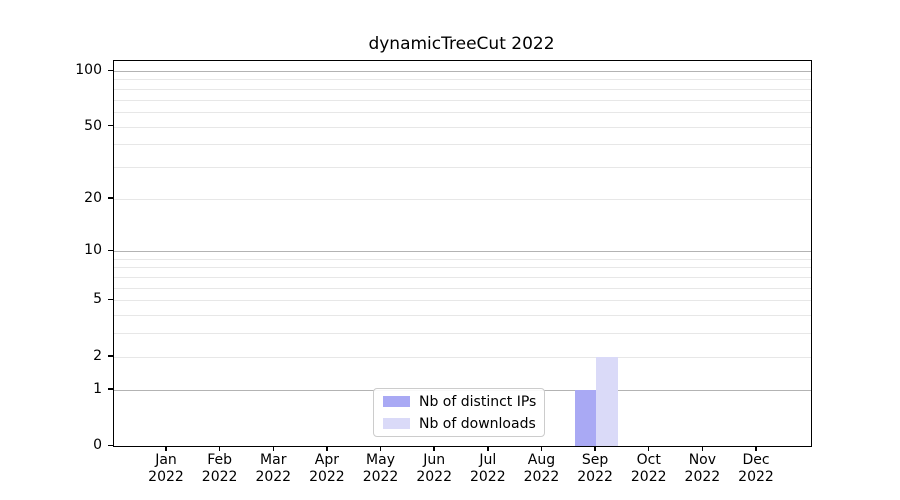  What do you see at coordinates (97, 355) in the screenshot?
I see `y-tick-label-2: 2` at bounding box center [97, 355].